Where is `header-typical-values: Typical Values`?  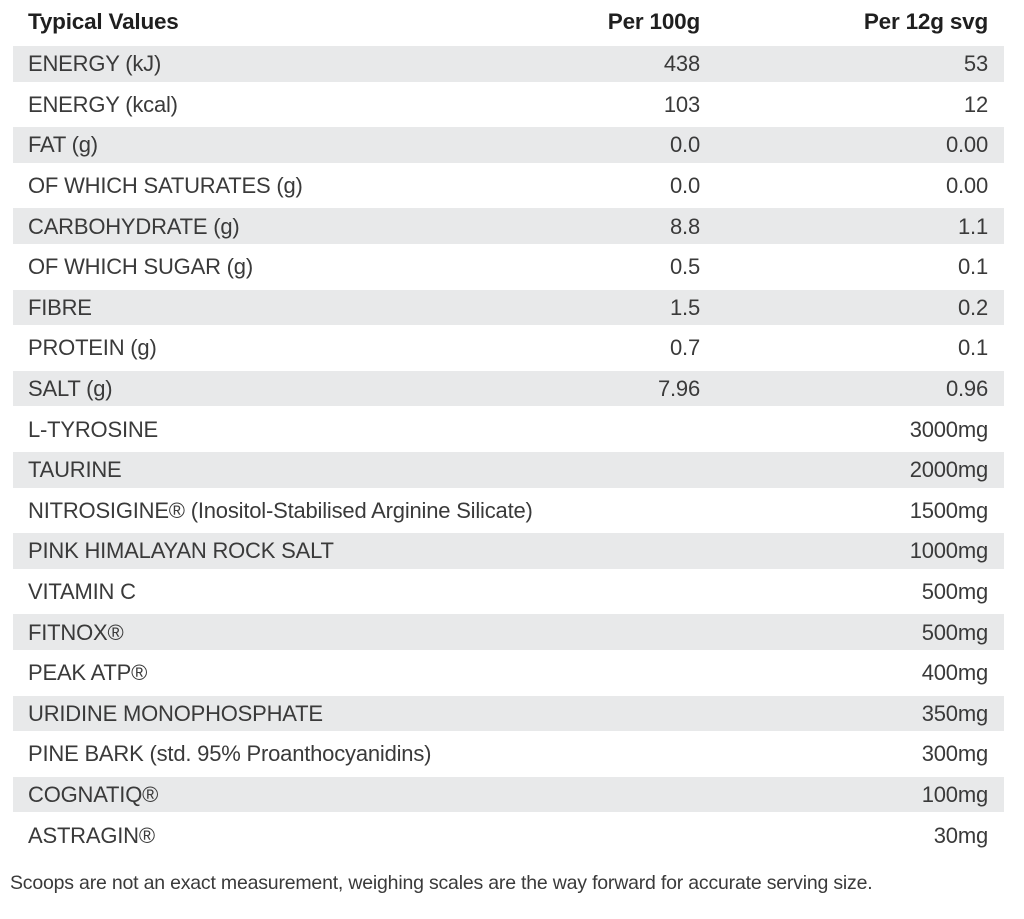 header-typical-values: Typical Values is located at coordinates (103, 21).